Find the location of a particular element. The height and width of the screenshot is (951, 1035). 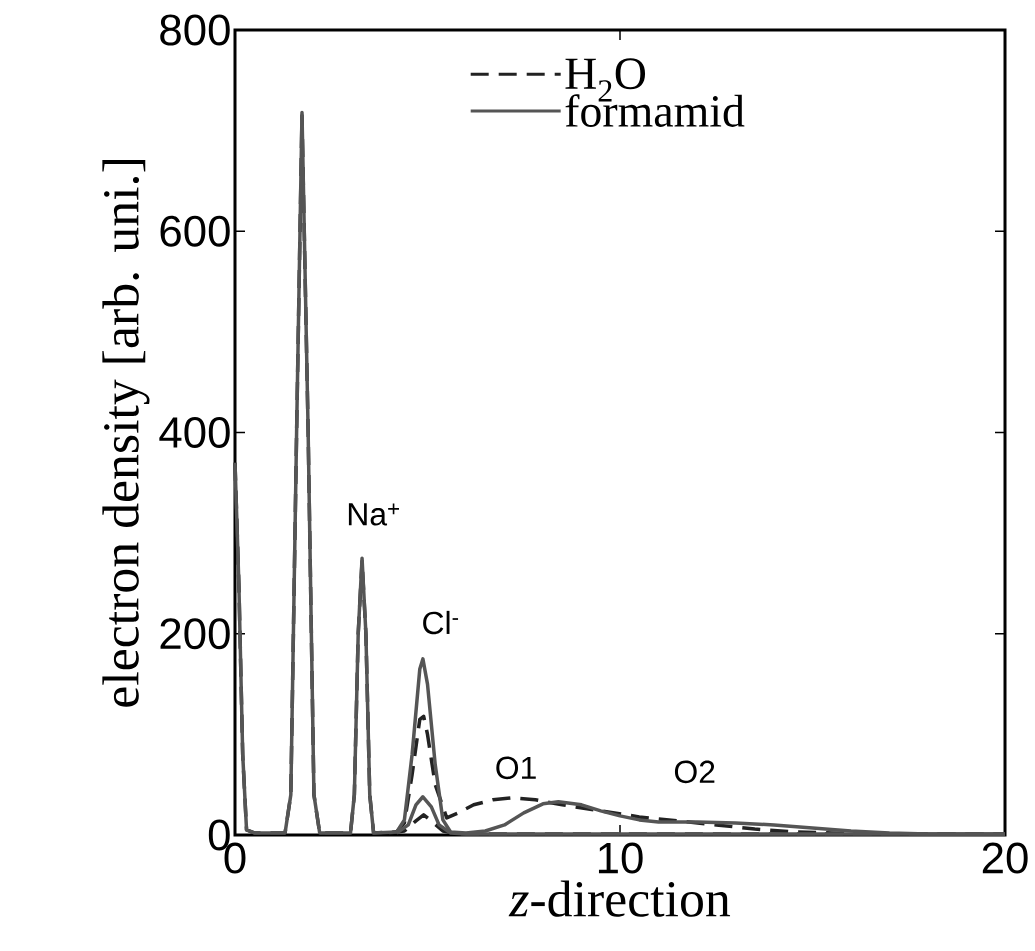

annotation: Cl$^{-}$ is located at coordinates (441, 622).